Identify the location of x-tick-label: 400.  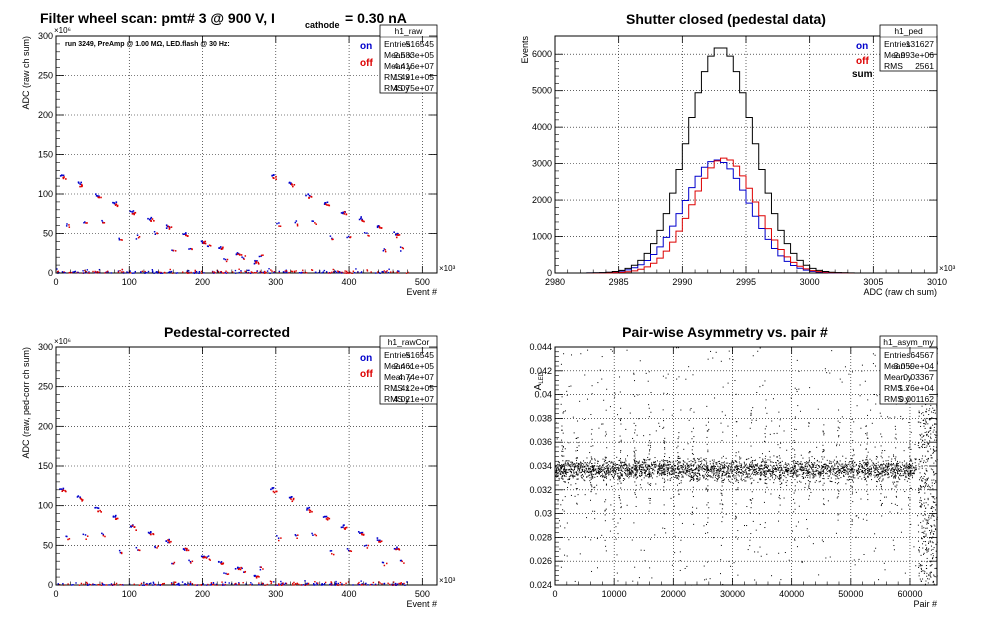
(349, 282).